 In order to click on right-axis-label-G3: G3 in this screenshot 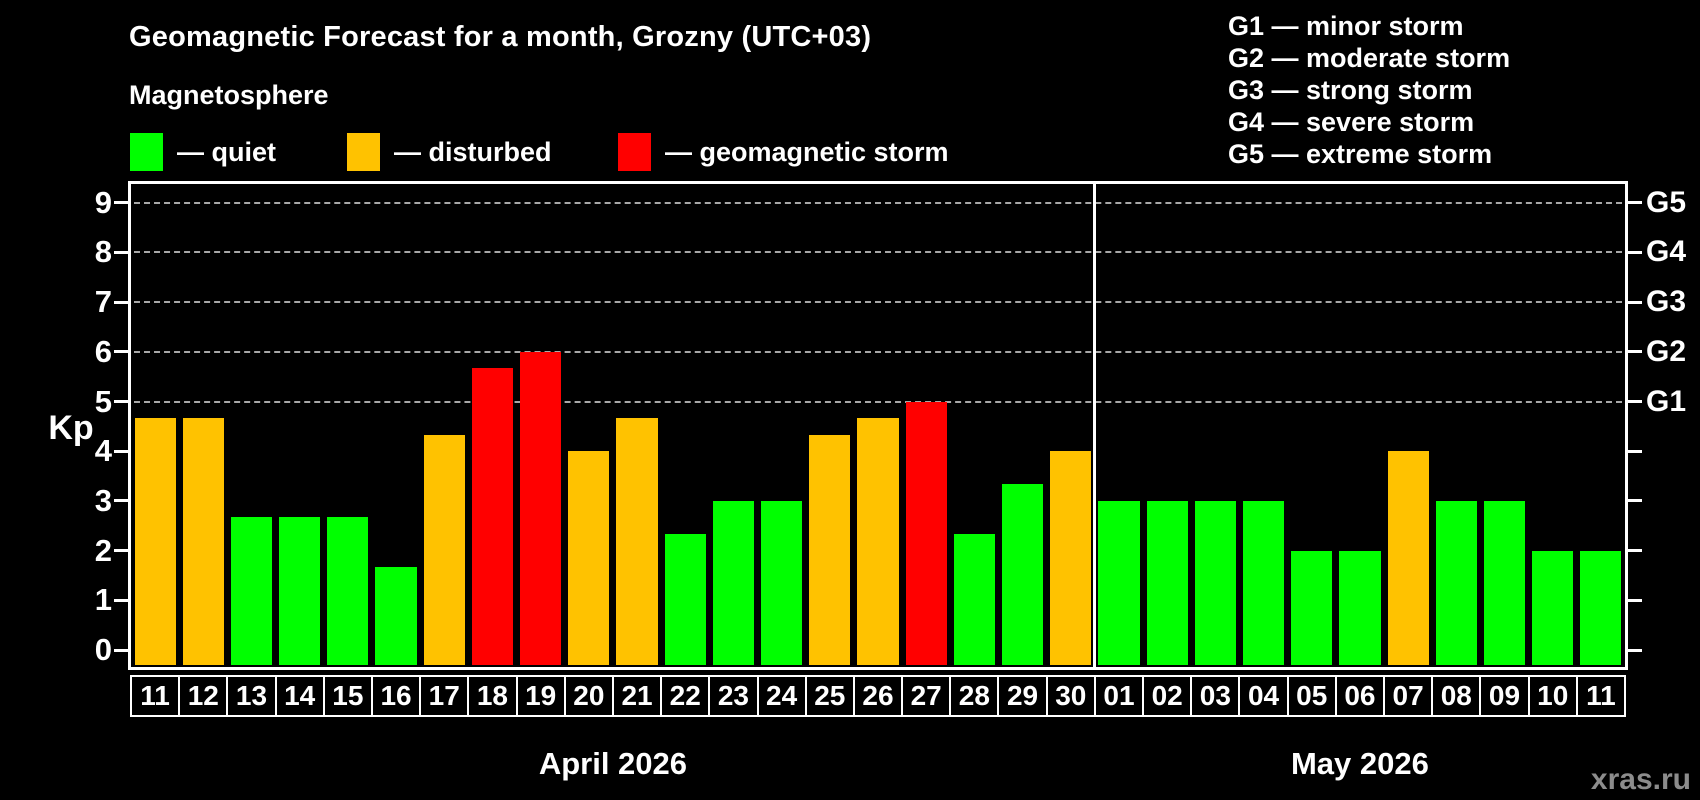, I will do `click(1666, 302)`.